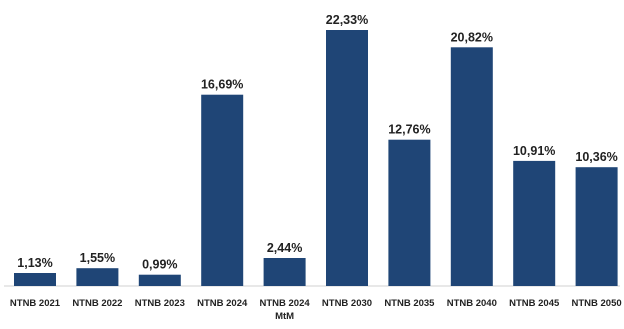 Image resolution: width=624 pixels, height=329 pixels. Describe the element at coordinates (34, 263) in the screenshot. I see `data-label-0: 1,13%` at that location.